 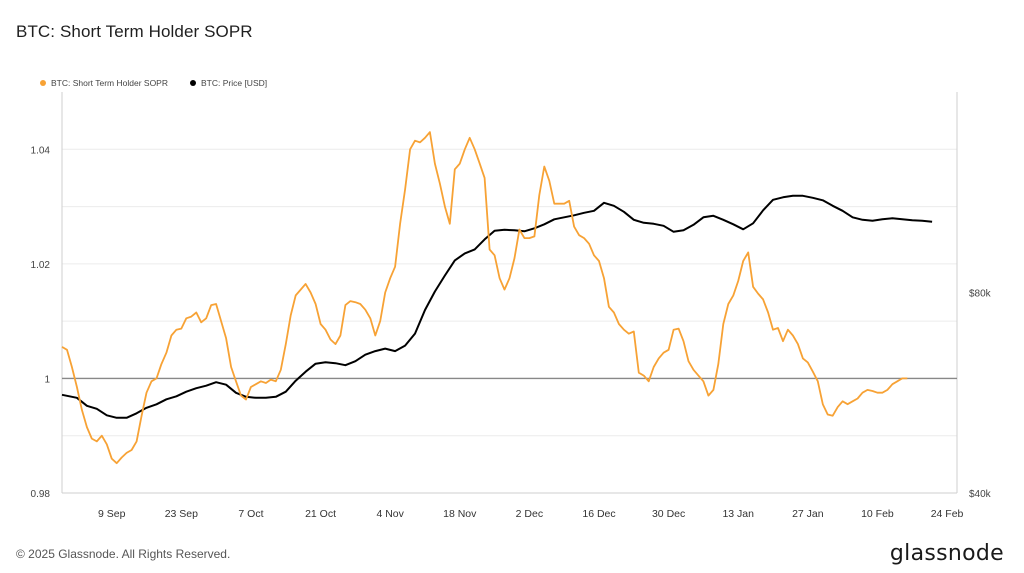 What do you see at coordinates (808, 514) in the screenshot?
I see `x-tick-label: 27 Jan` at bounding box center [808, 514].